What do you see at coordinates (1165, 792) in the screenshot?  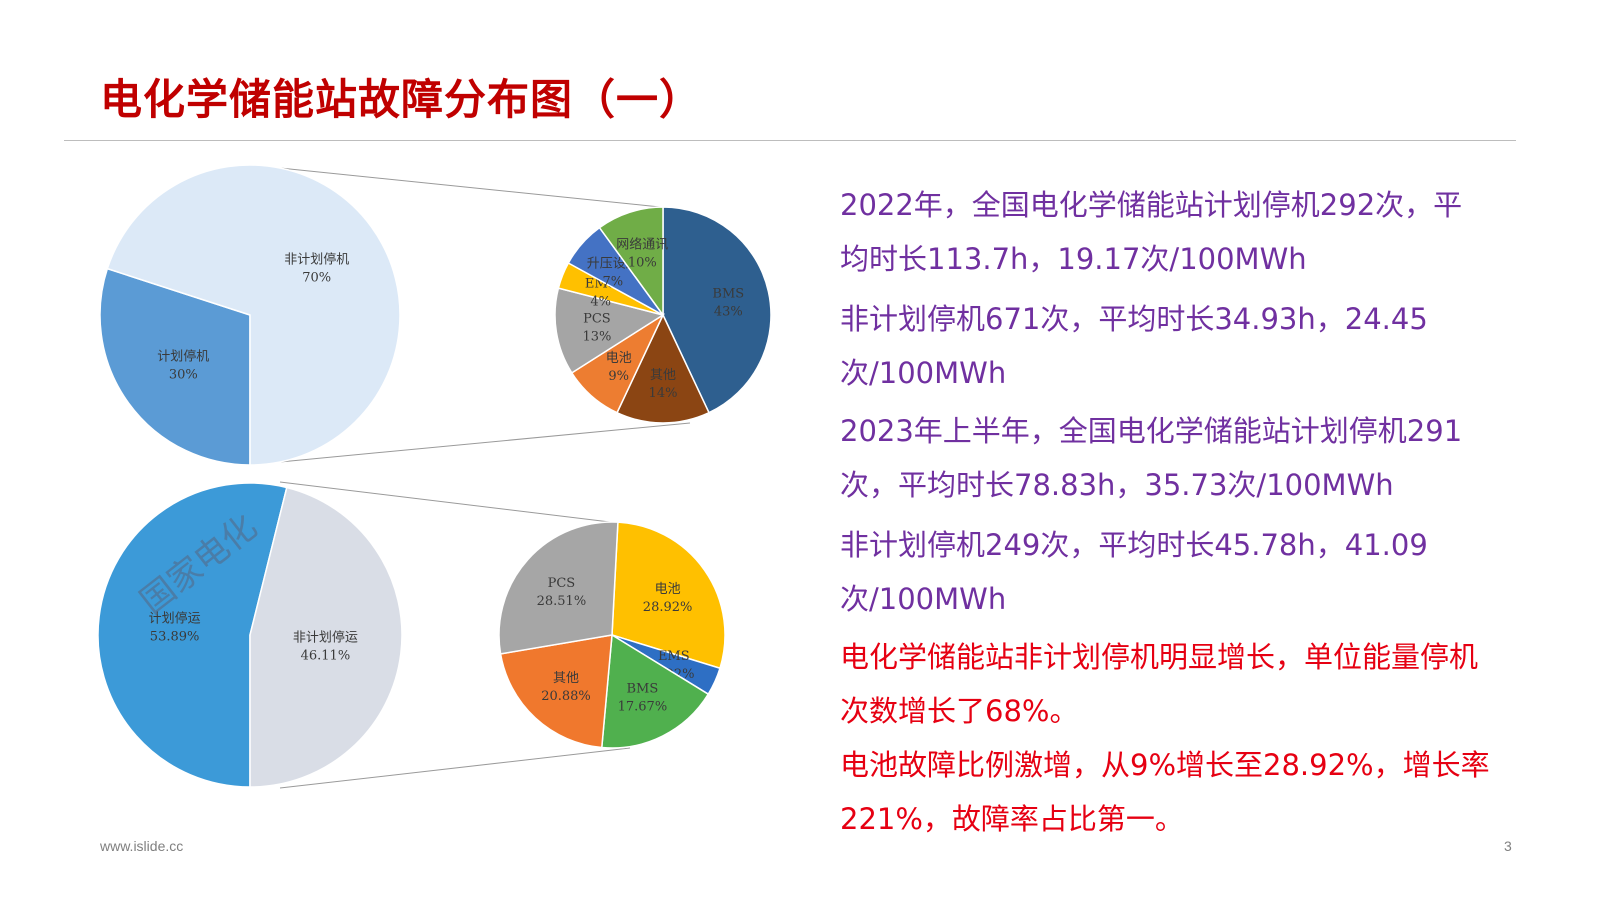 I see `paragraph-battery-conclusion: 电池故障比例激增，从9%增长至28.92%，增长率221%，故障率占比第一。` at bounding box center [1165, 792].